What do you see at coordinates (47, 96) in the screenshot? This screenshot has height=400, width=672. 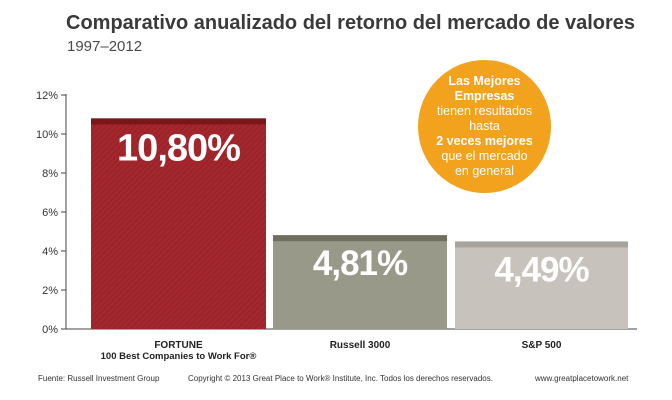 I see `y-tick-label: 12%` at bounding box center [47, 96].